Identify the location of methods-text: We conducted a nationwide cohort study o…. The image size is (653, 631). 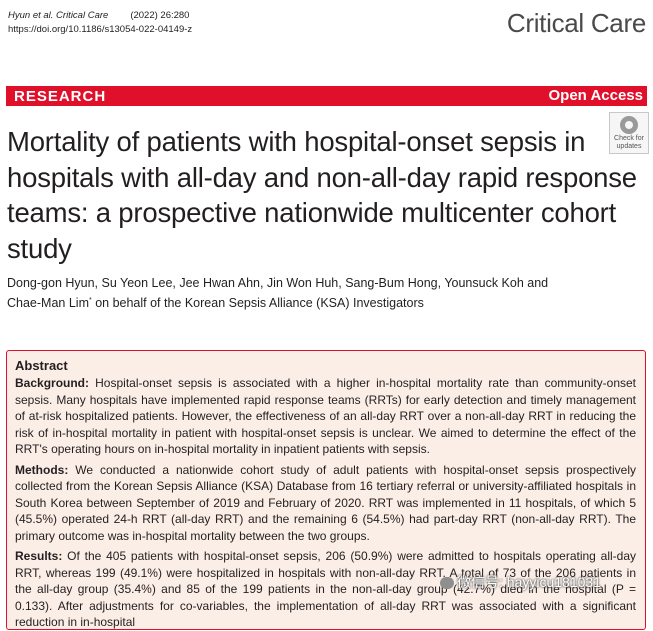
(325, 502).